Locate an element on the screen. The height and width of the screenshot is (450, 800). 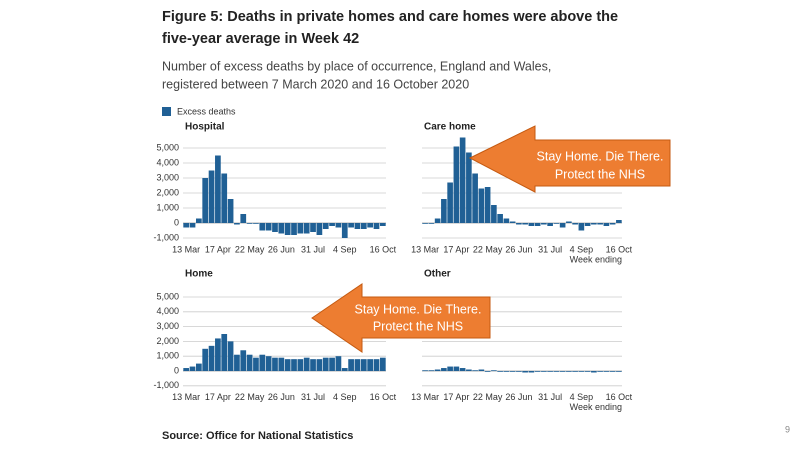
y-tick-label: 3,000 is located at coordinates (167, 177).